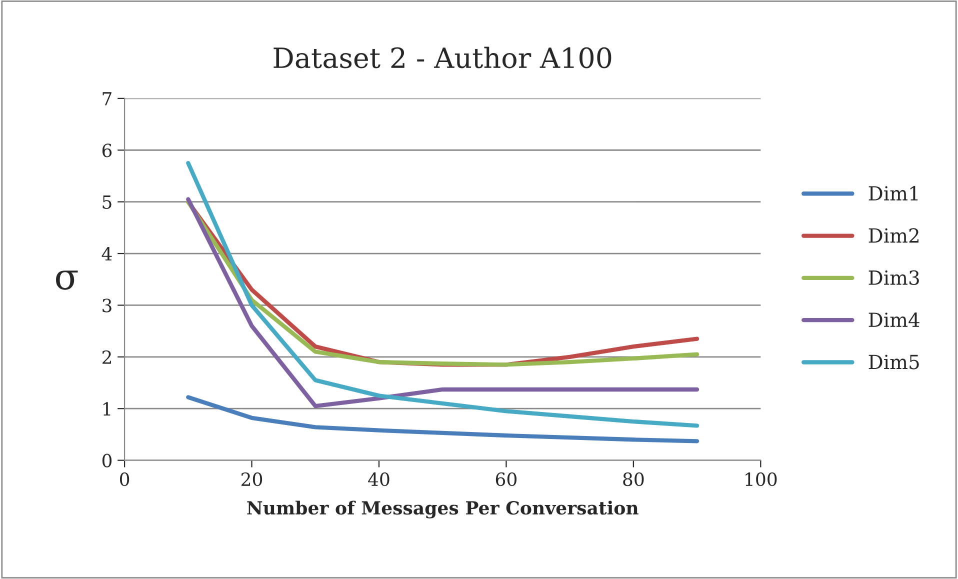 Image resolution: width=958 pixels, height=579 pixels. Describe the element at coordinates (893, 278) in the screenshot. I see `legend-label: Dim3` at that location.